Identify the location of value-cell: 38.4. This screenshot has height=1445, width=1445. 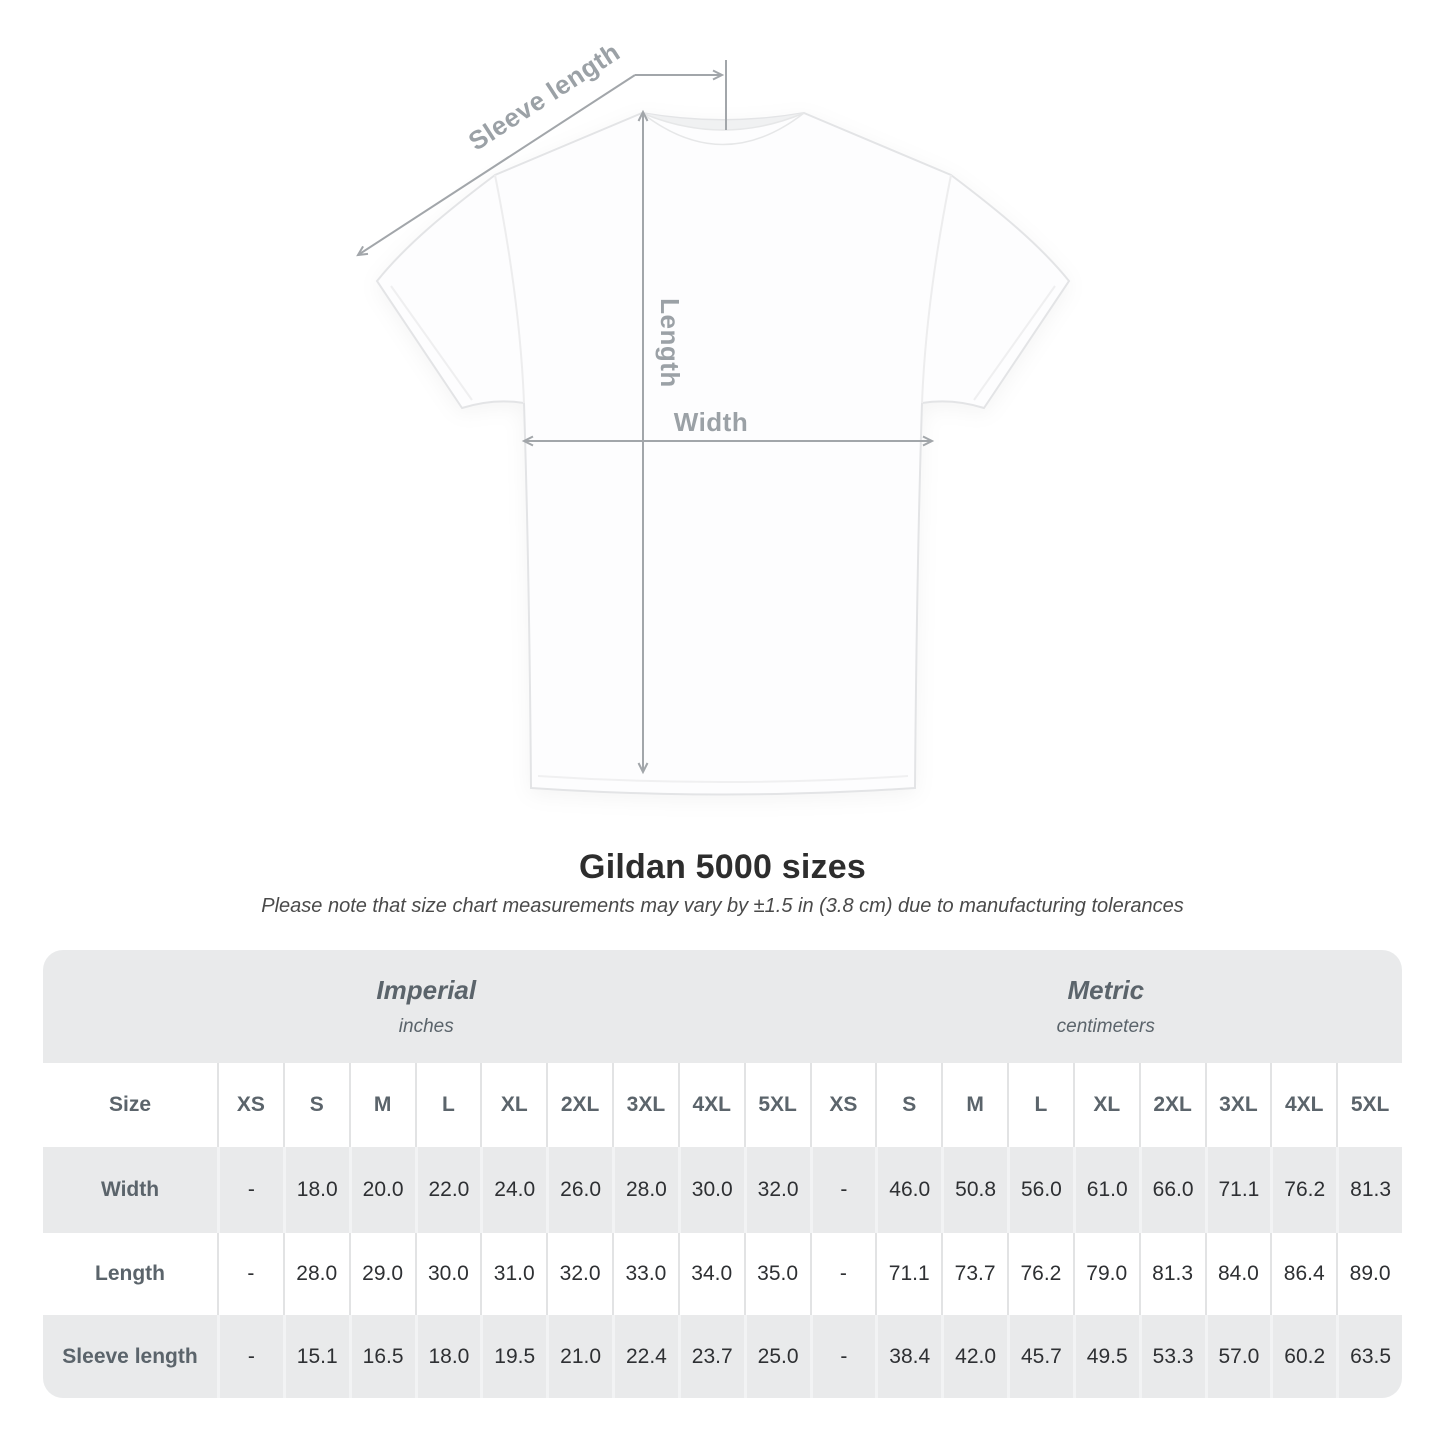
(908, 1356).